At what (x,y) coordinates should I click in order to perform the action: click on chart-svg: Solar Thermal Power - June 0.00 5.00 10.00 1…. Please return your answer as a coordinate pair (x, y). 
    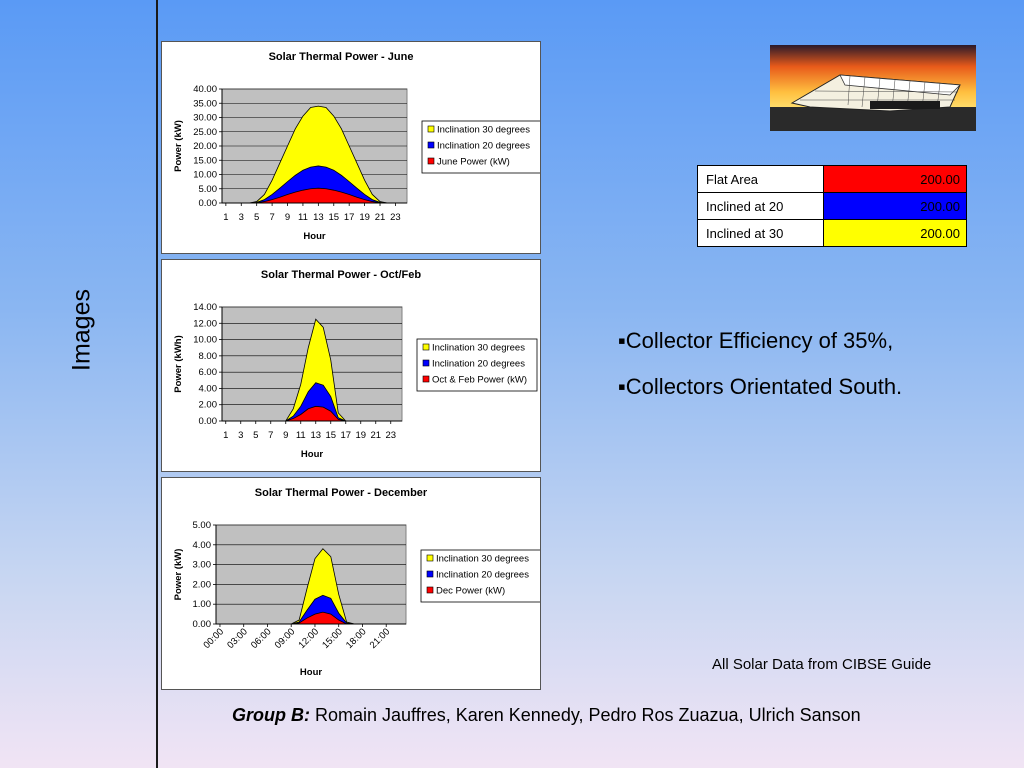
    Looking at the image, I should click on (356, 146).